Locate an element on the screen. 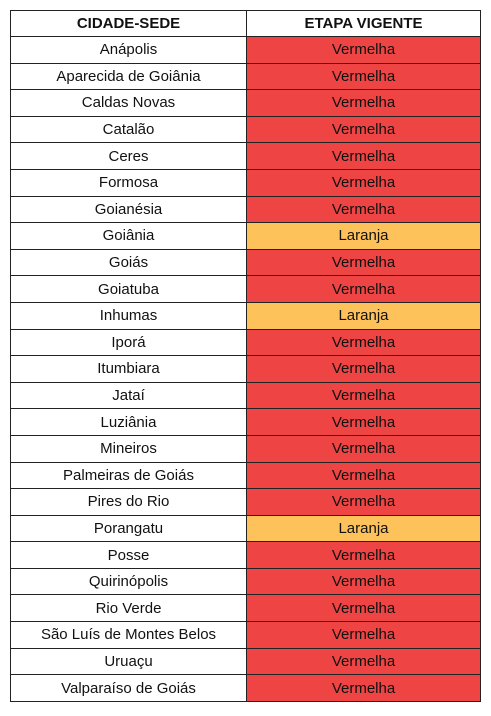  table-row: Luziânia Vermelha is located at coordinates (245, 422).